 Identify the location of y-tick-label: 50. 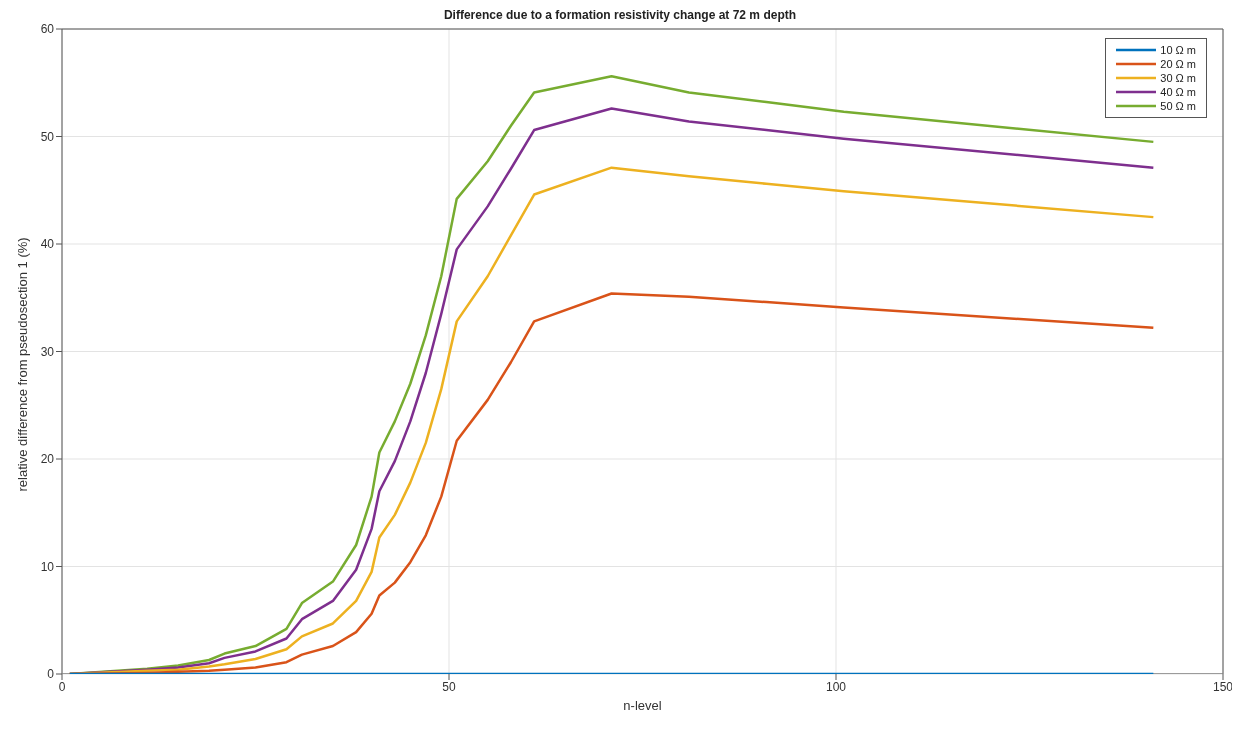
(47, 136).